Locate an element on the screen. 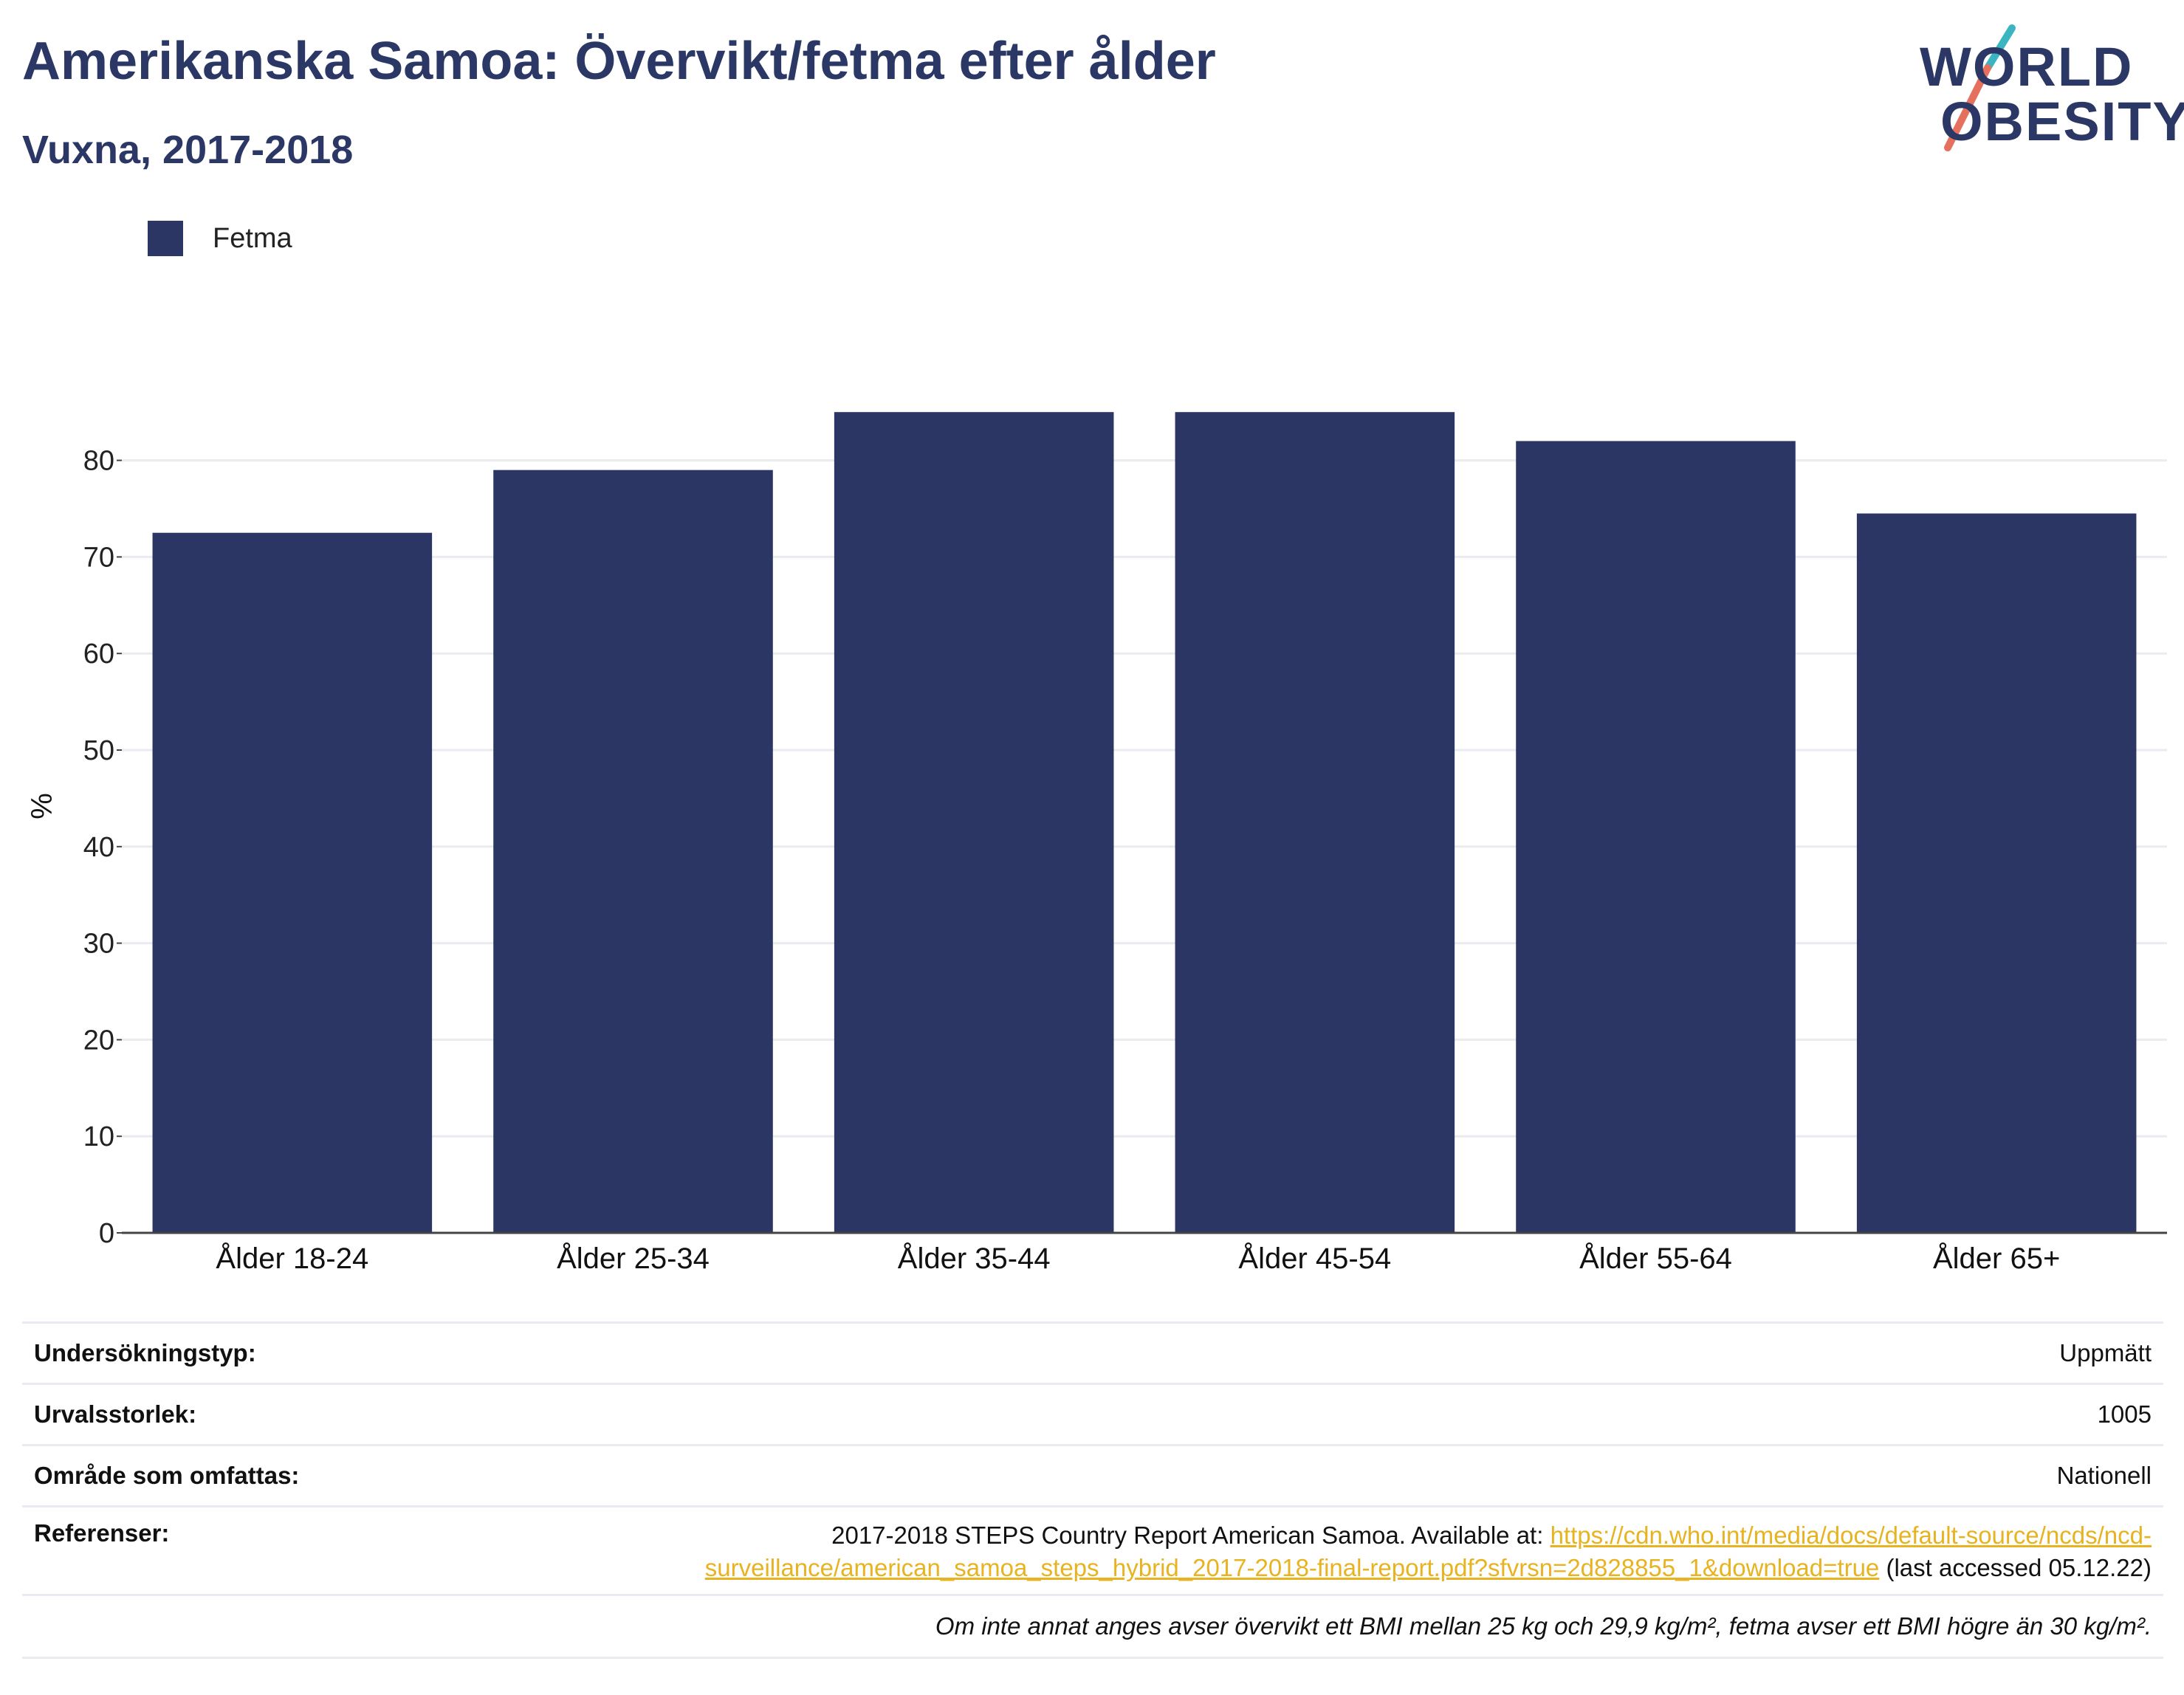 The height and width of the screenshot is (1695, 2184). legend-swatch is located at coordinates (165, 238).